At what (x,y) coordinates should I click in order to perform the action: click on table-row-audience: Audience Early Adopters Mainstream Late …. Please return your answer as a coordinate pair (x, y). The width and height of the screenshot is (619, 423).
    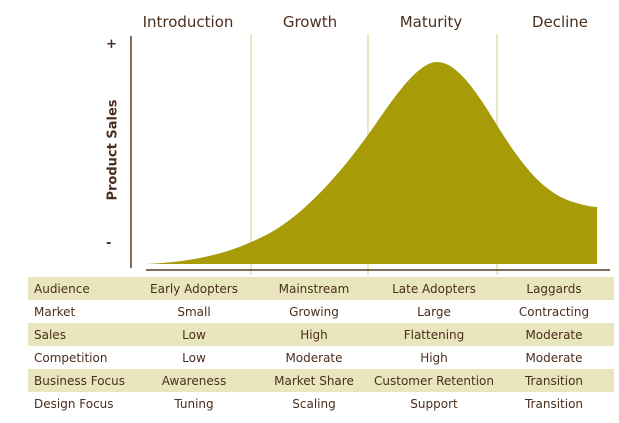
    Looking at the image, I should click on (321, 288).